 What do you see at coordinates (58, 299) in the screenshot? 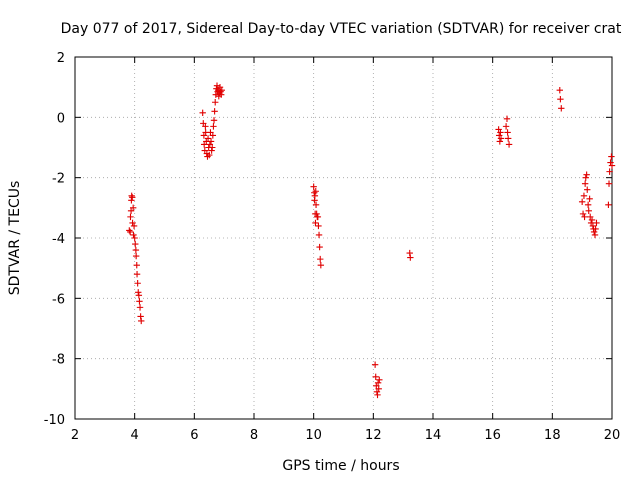
I see `y-tick-label: -6` at bounding box center [58, 299].